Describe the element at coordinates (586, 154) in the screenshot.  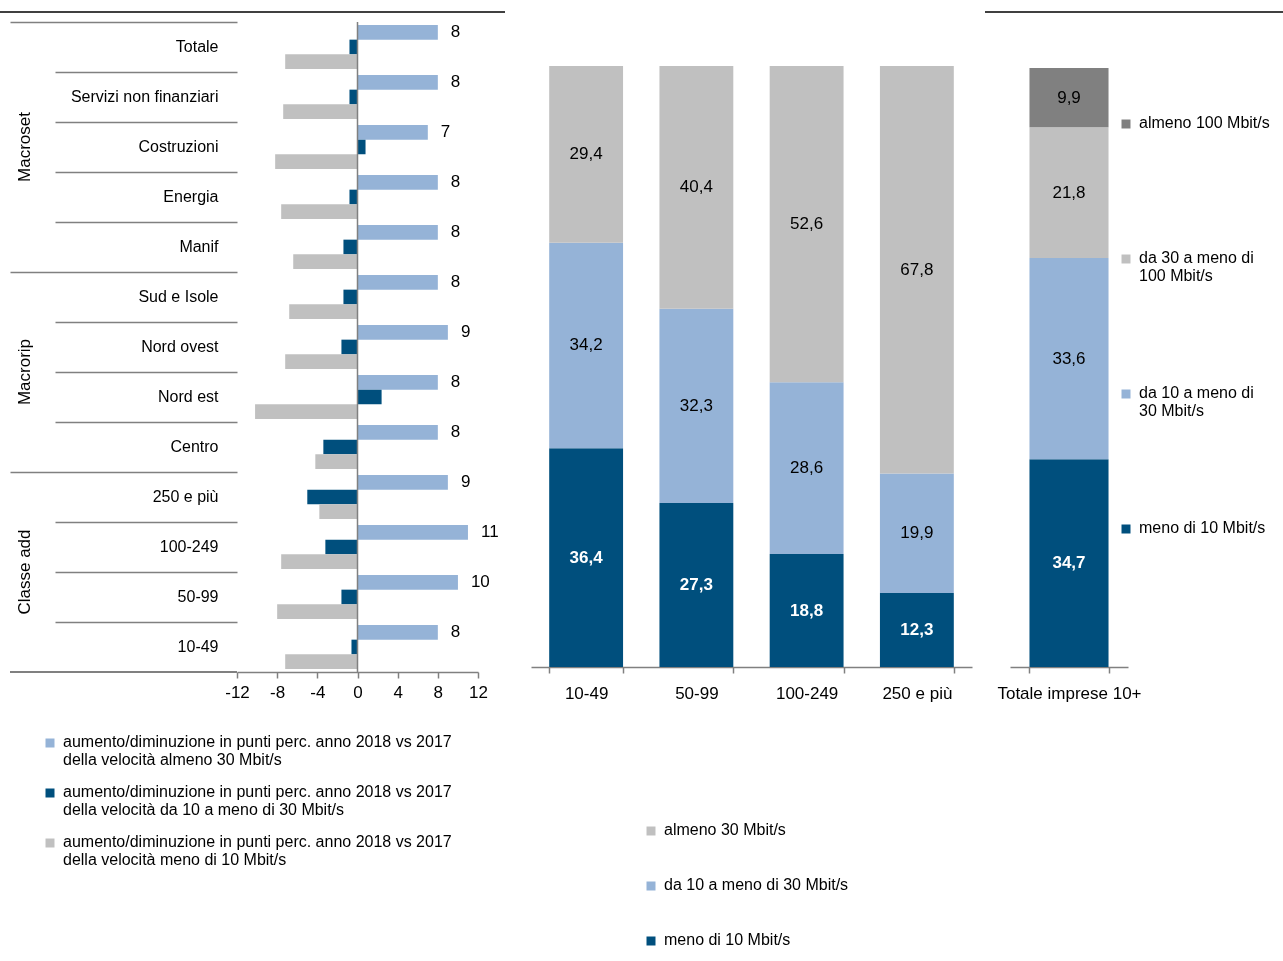
I see `data-label: 29,4` at that location.